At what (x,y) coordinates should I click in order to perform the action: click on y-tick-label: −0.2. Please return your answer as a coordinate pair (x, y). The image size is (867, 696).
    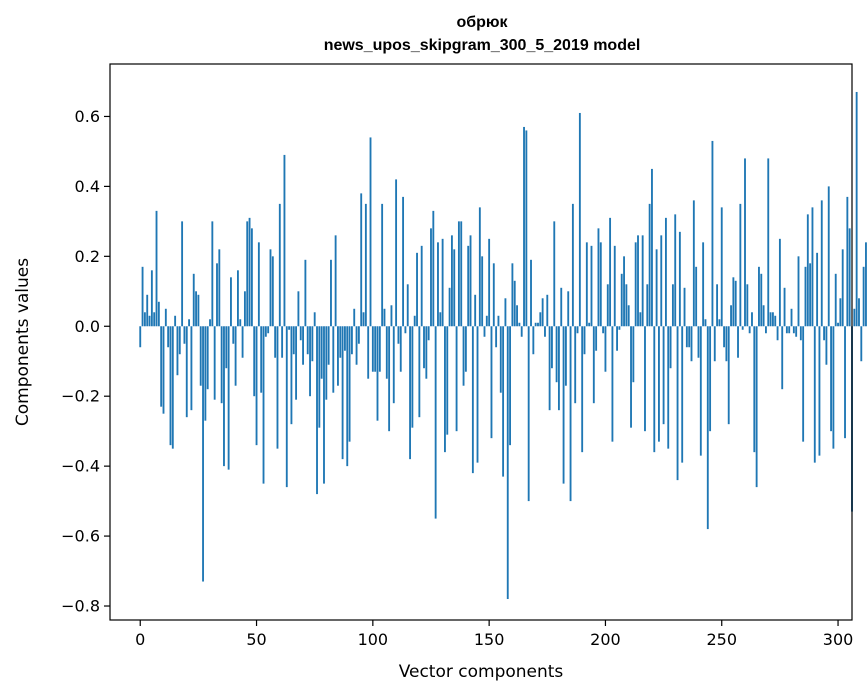
    Looking at the image, I should click on (80, 396).